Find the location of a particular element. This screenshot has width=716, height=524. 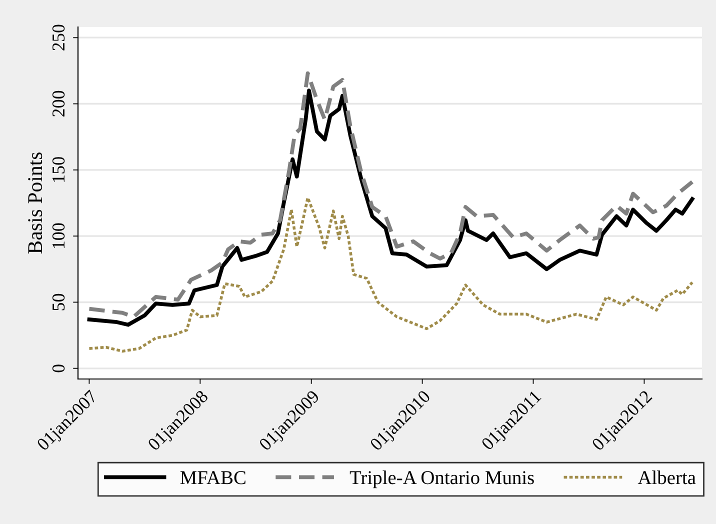

y-tick-label: 0 is located at coordinates (58, 368).